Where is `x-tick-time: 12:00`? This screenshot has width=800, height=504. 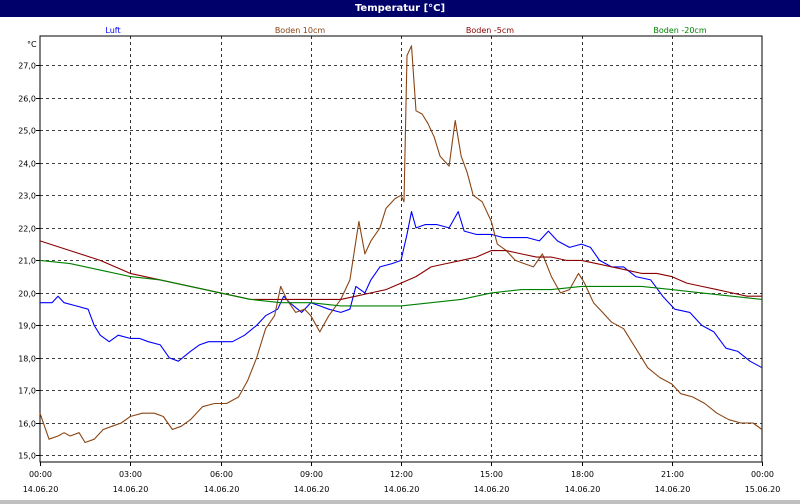
x-tick-time: 12:00 is located at coordinates (401, 474).